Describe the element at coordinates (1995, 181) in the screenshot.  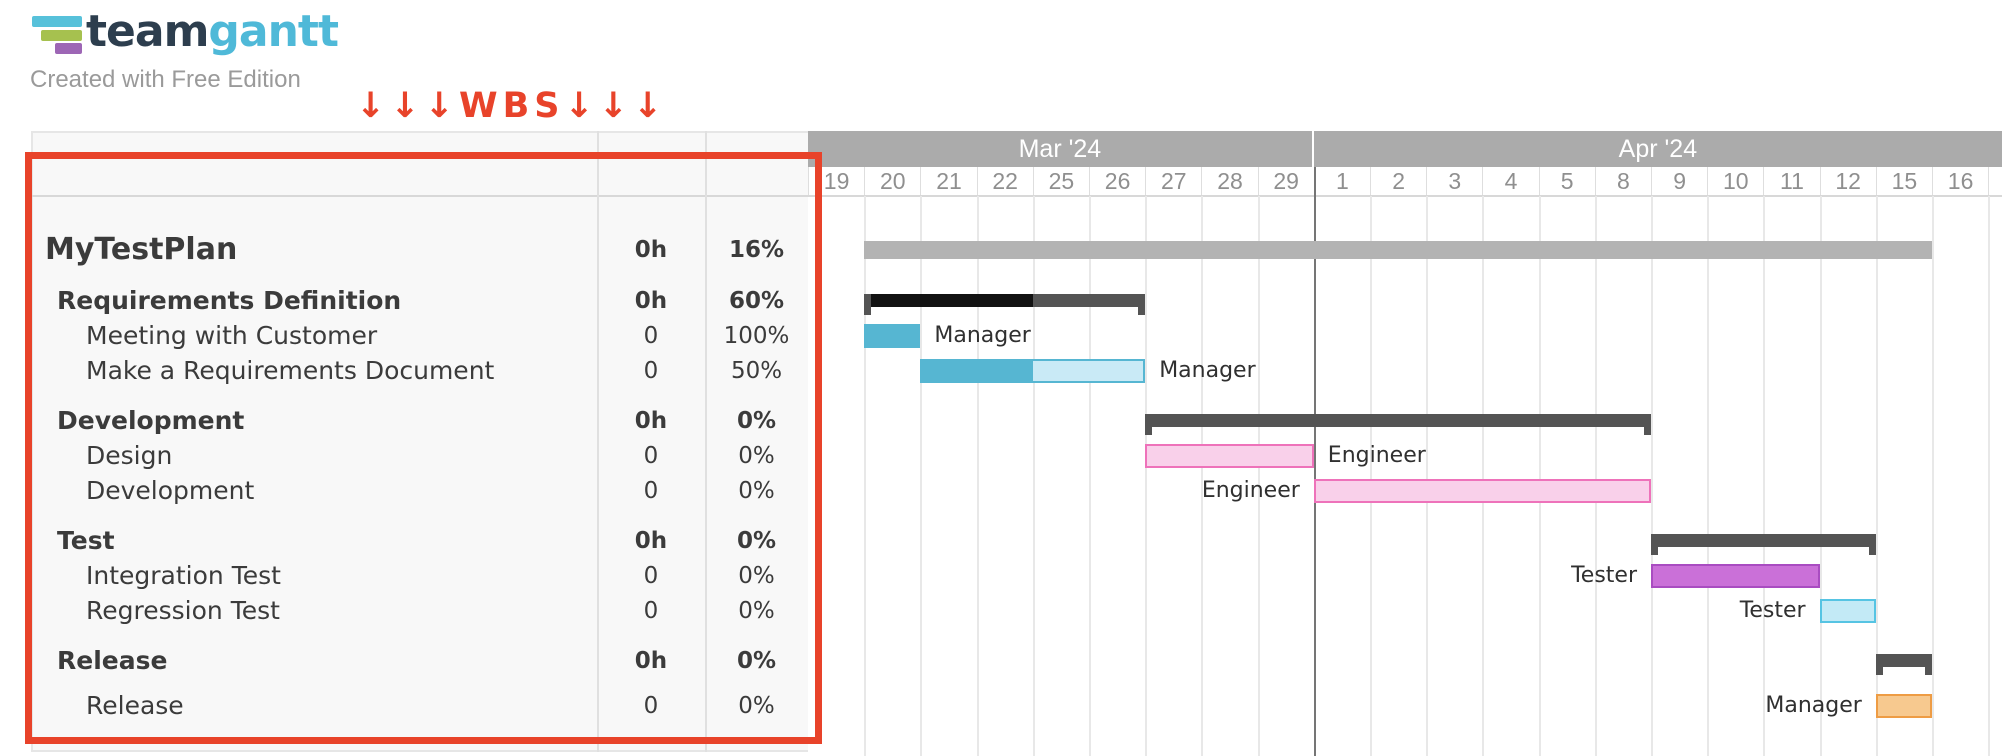
I see `day-header-clipped` at that location.